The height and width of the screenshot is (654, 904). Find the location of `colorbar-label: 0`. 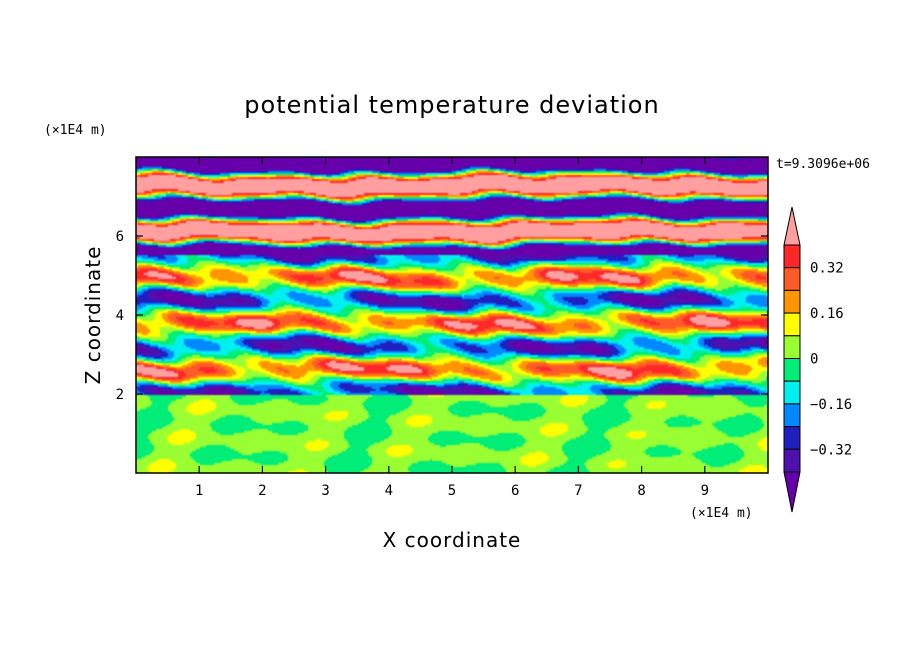

colorbar-label: 0 is located at coordinates (814, 360).